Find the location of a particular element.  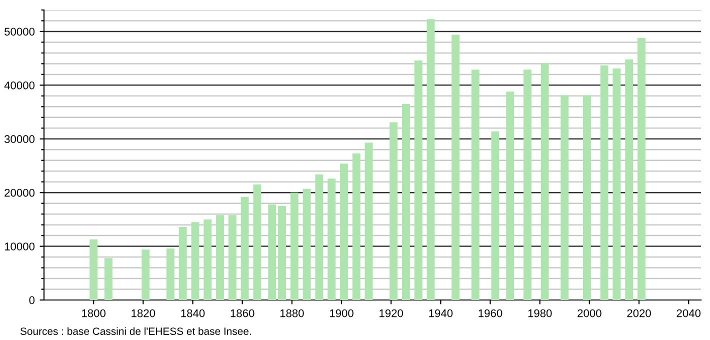

y-tick-label: 0 is located at coordinates (32, 300).